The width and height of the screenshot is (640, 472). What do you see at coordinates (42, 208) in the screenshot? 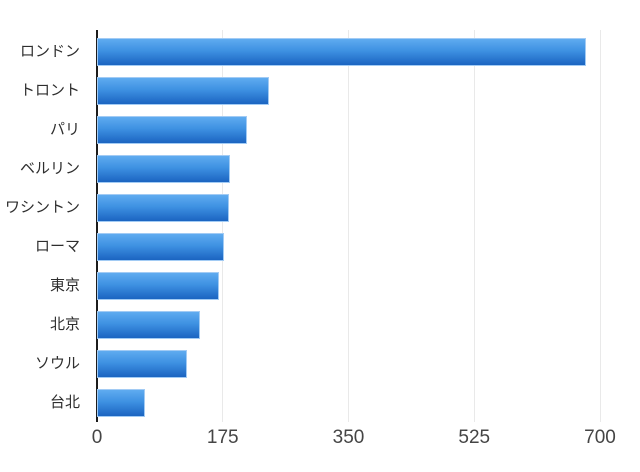
I see `category-label-4: ワシントン` at bounding box center [42, 208].